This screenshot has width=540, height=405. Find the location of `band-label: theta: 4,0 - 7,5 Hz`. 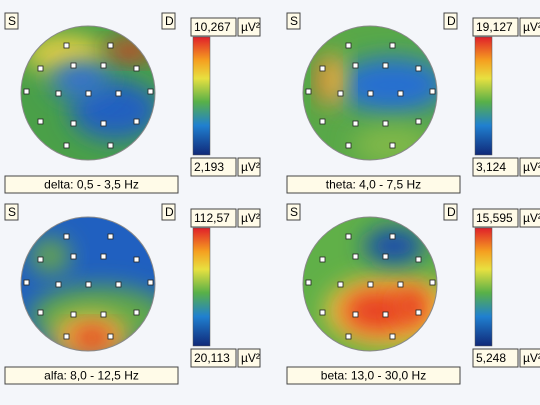

band-label: theta: 4,0 - 7,5 Hz is located at coordinates (373, 185).